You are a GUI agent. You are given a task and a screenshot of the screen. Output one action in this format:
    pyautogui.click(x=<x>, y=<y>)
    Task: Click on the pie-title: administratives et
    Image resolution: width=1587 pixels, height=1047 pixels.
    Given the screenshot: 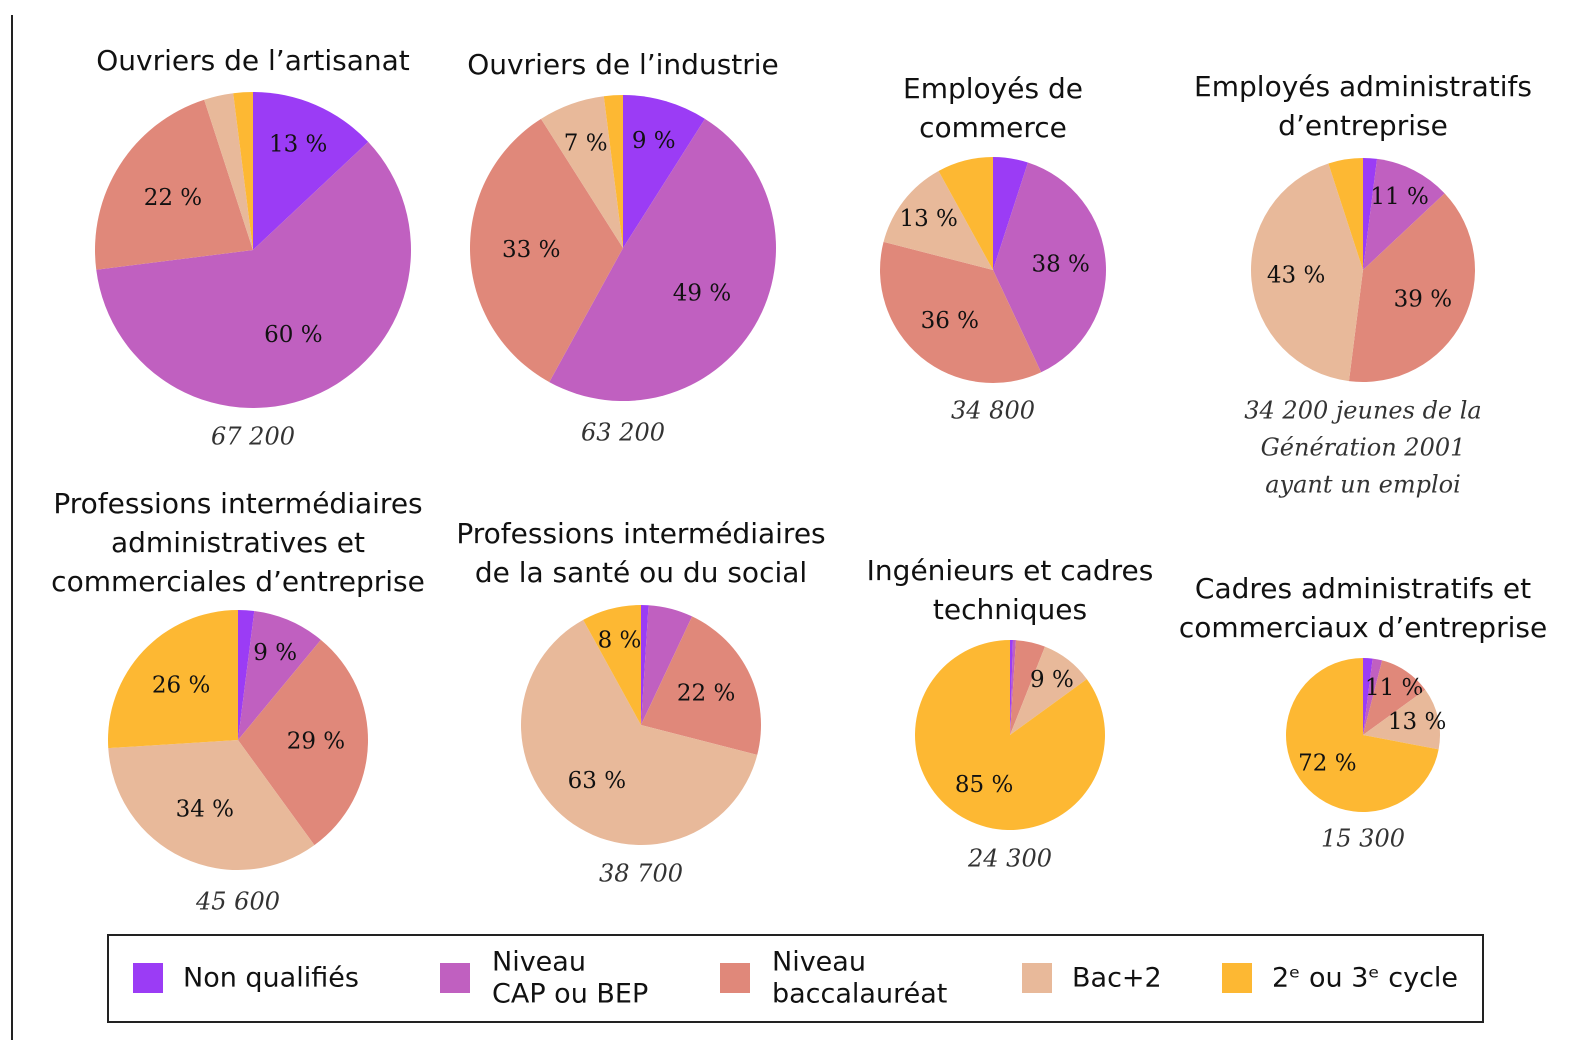 What is the action you would take?
    pyautogui.click(x=238, y=542)
    